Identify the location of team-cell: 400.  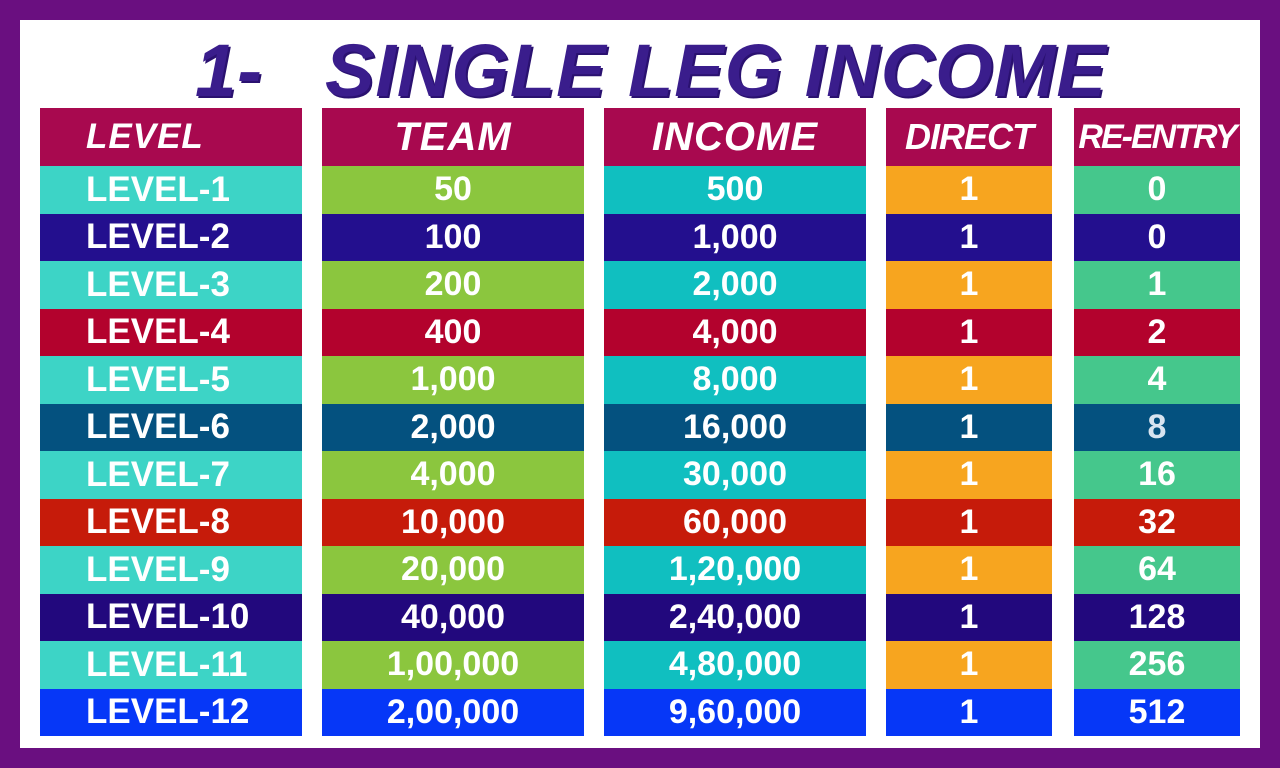
(453, 332).